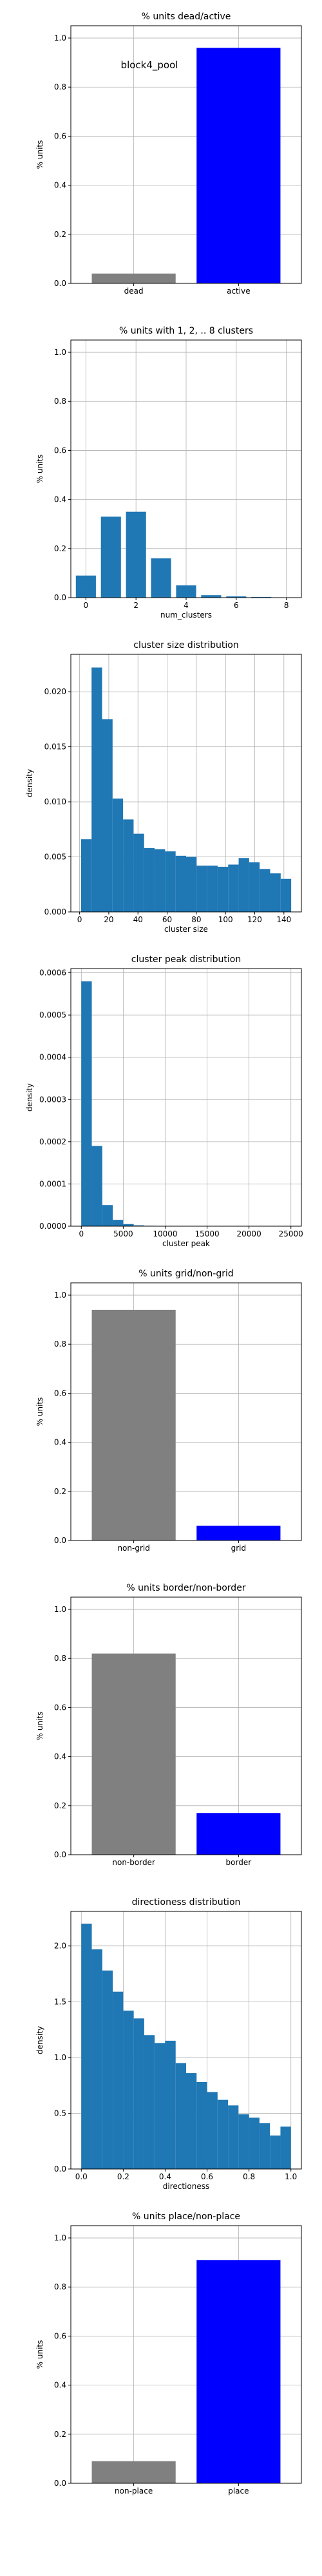 The width and height of the screenshot is (322, 2576). Describe the element at coordinates (291, 2176) in the screenshot. I see `x-tick-label: 1.0` at that location.